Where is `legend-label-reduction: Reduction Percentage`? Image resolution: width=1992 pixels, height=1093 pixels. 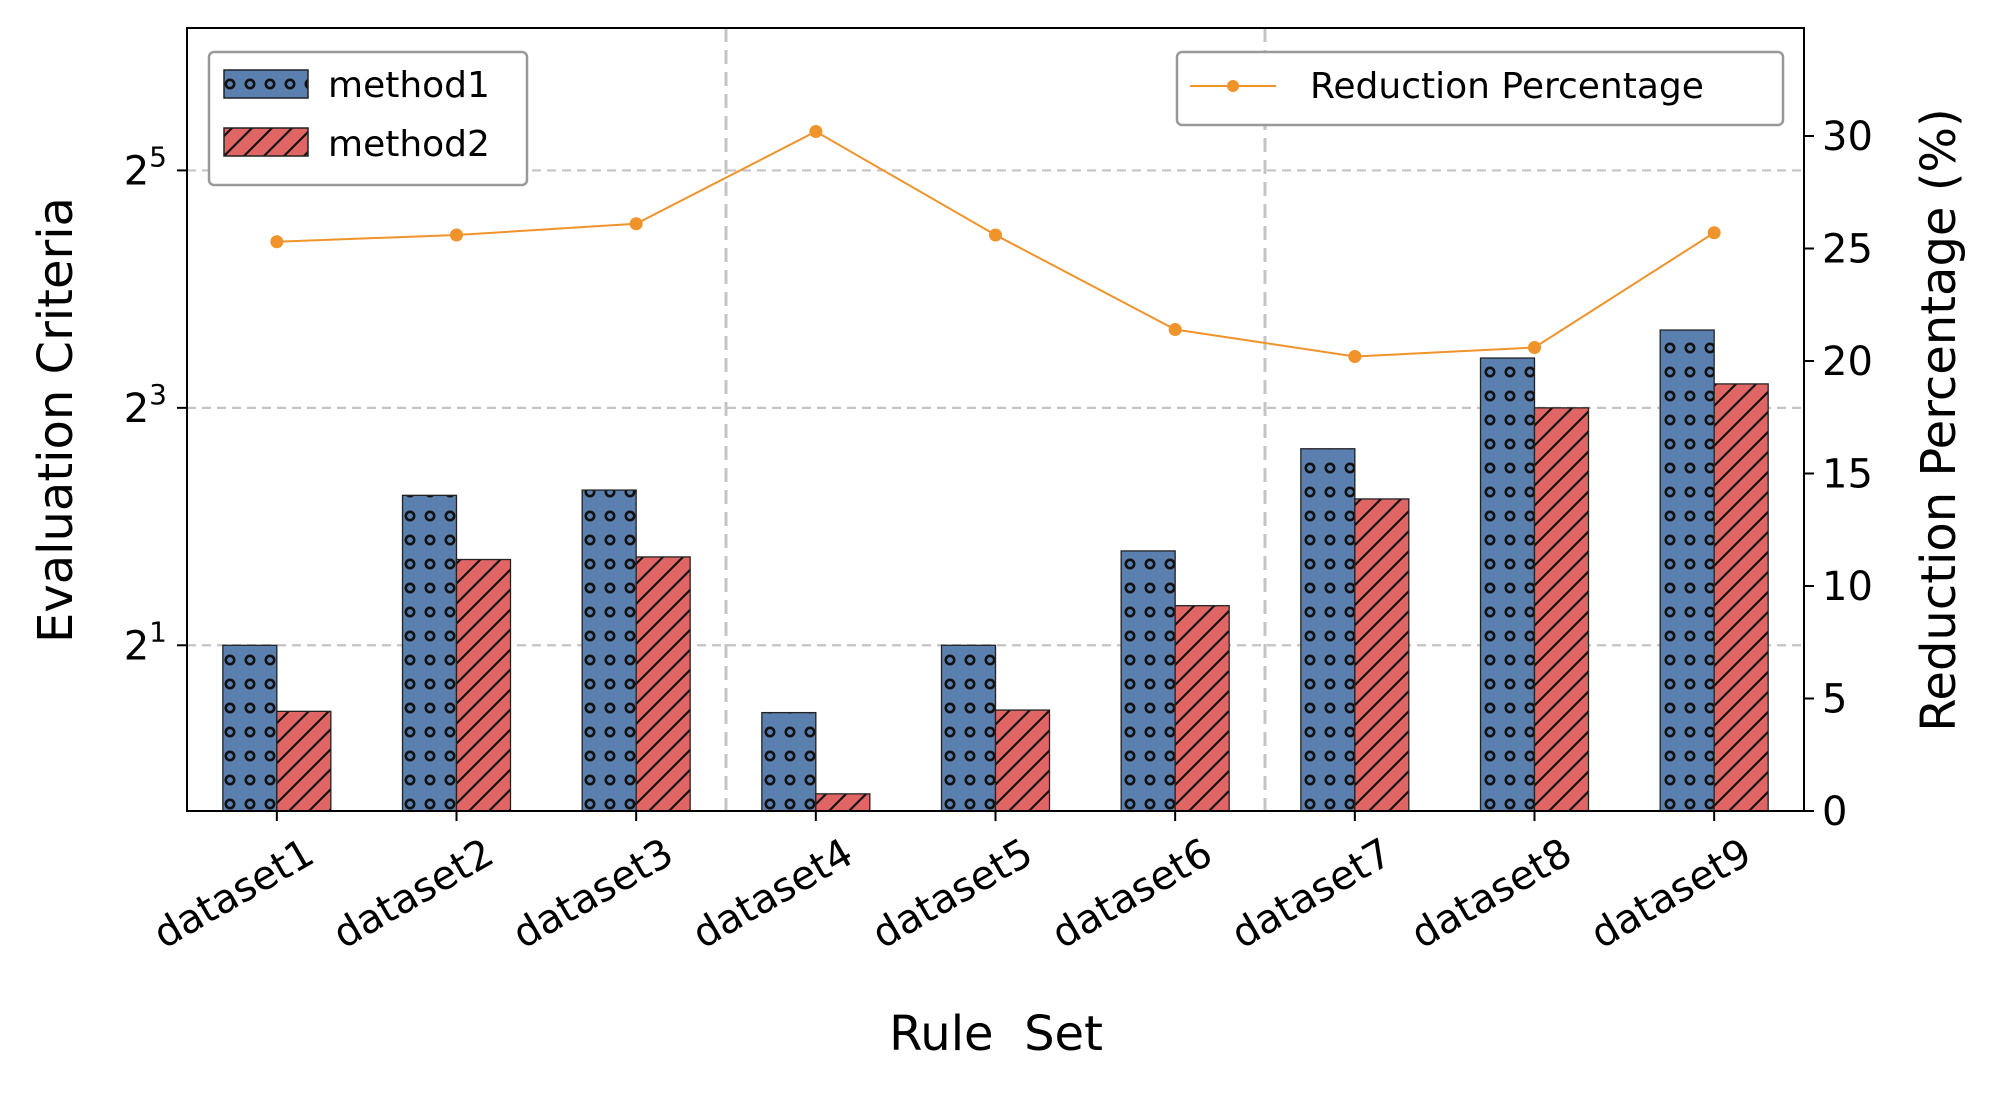 legend-label-reduction: Reduction Percentage is located at coordinates (1507, 86).